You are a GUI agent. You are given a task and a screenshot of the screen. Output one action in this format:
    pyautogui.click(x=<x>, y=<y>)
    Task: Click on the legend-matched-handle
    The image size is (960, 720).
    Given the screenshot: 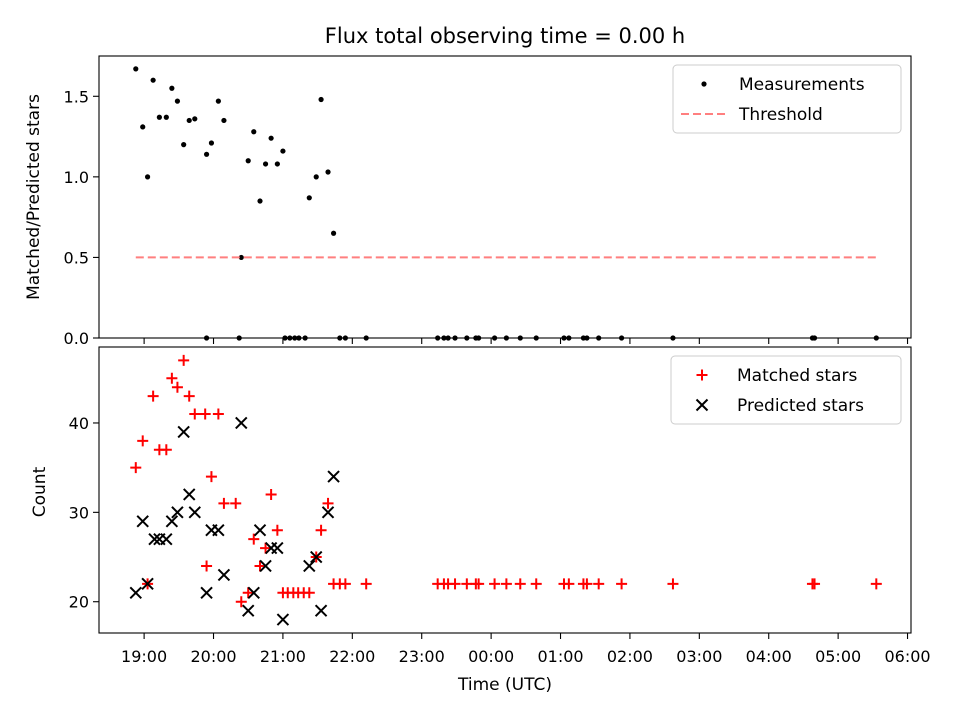 What is the action you would take?
    pyautogui.click(x=702, y=375)
    